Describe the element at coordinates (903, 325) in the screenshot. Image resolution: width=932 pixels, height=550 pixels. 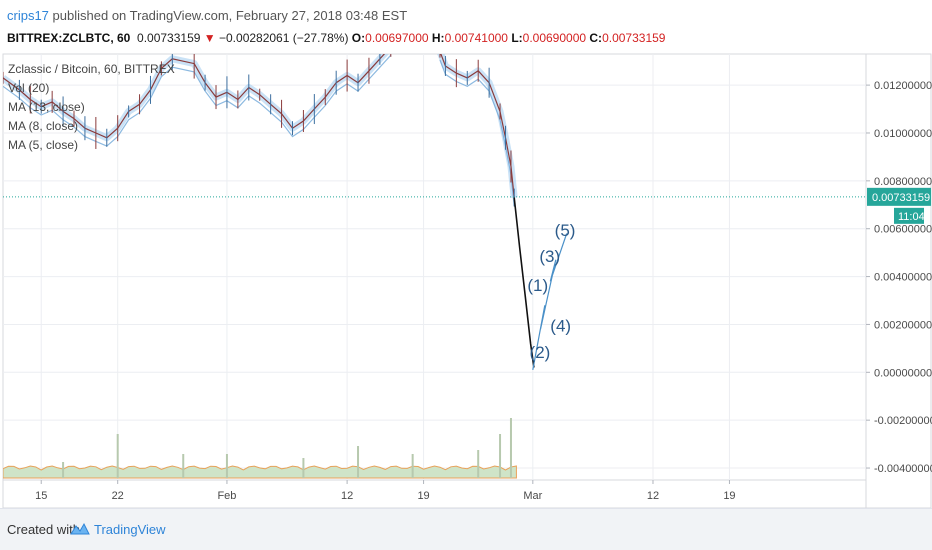
I see `y-tick-label: 0.00200000` at that location.